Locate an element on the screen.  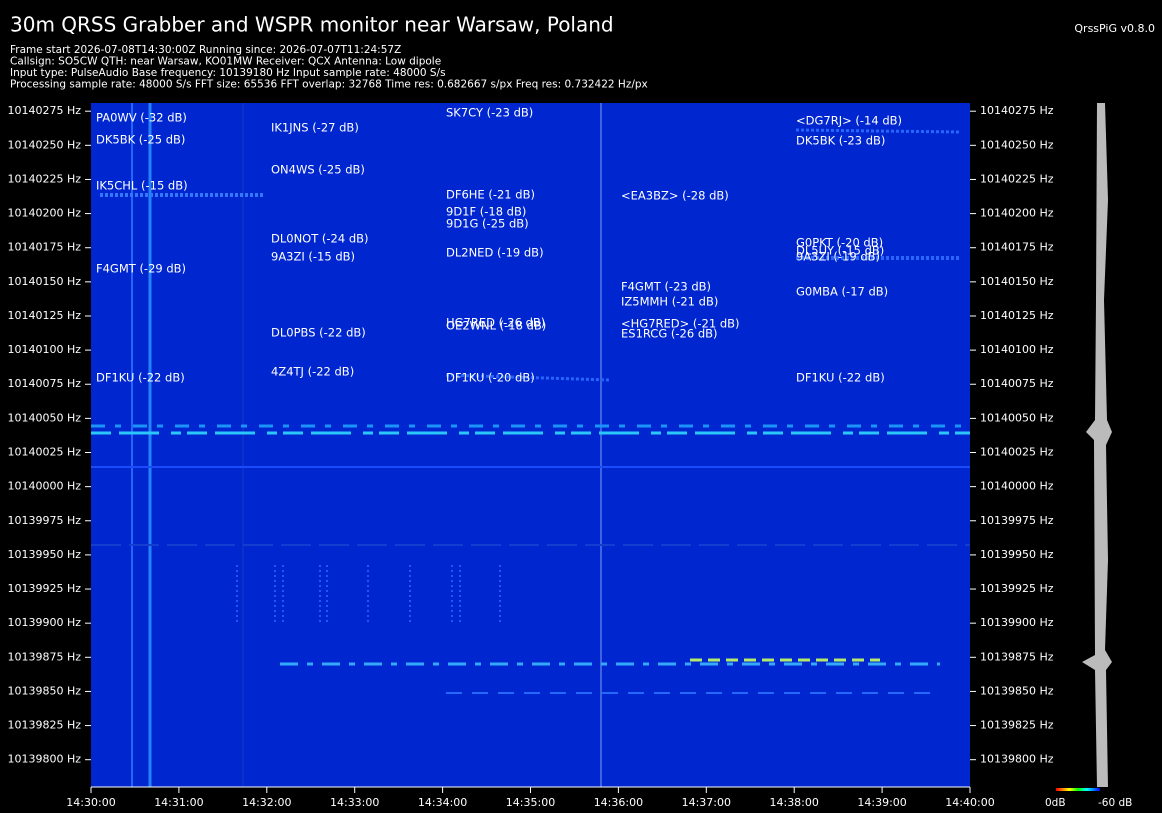
y-tick-label-right: 10139850 Hz is located at coordinates (1017, 690).